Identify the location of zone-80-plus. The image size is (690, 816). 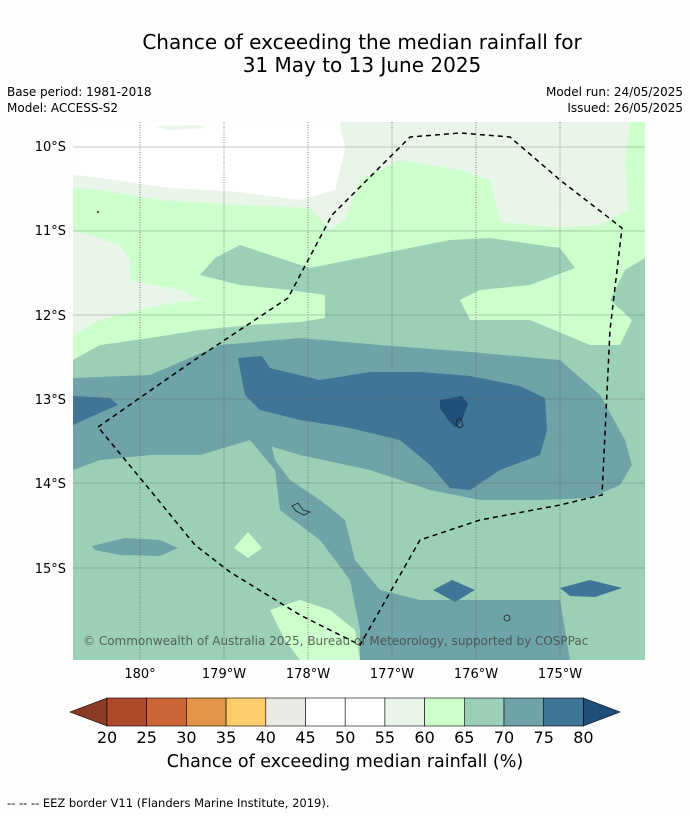
(454, 412).